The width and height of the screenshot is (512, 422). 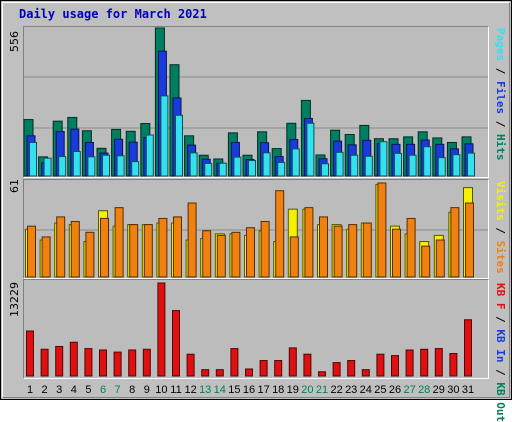 What do you see at coordinates (190, 390) in the screenshot?
I see `day-label-12: 12` at bounding box center [190, 390].